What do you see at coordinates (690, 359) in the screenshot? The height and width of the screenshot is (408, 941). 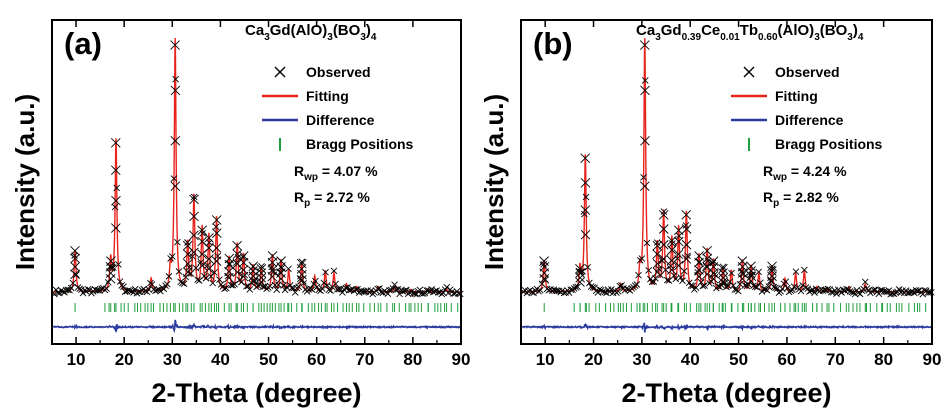 I see `x-tick-label: 40` at bounding box center [690, 359].